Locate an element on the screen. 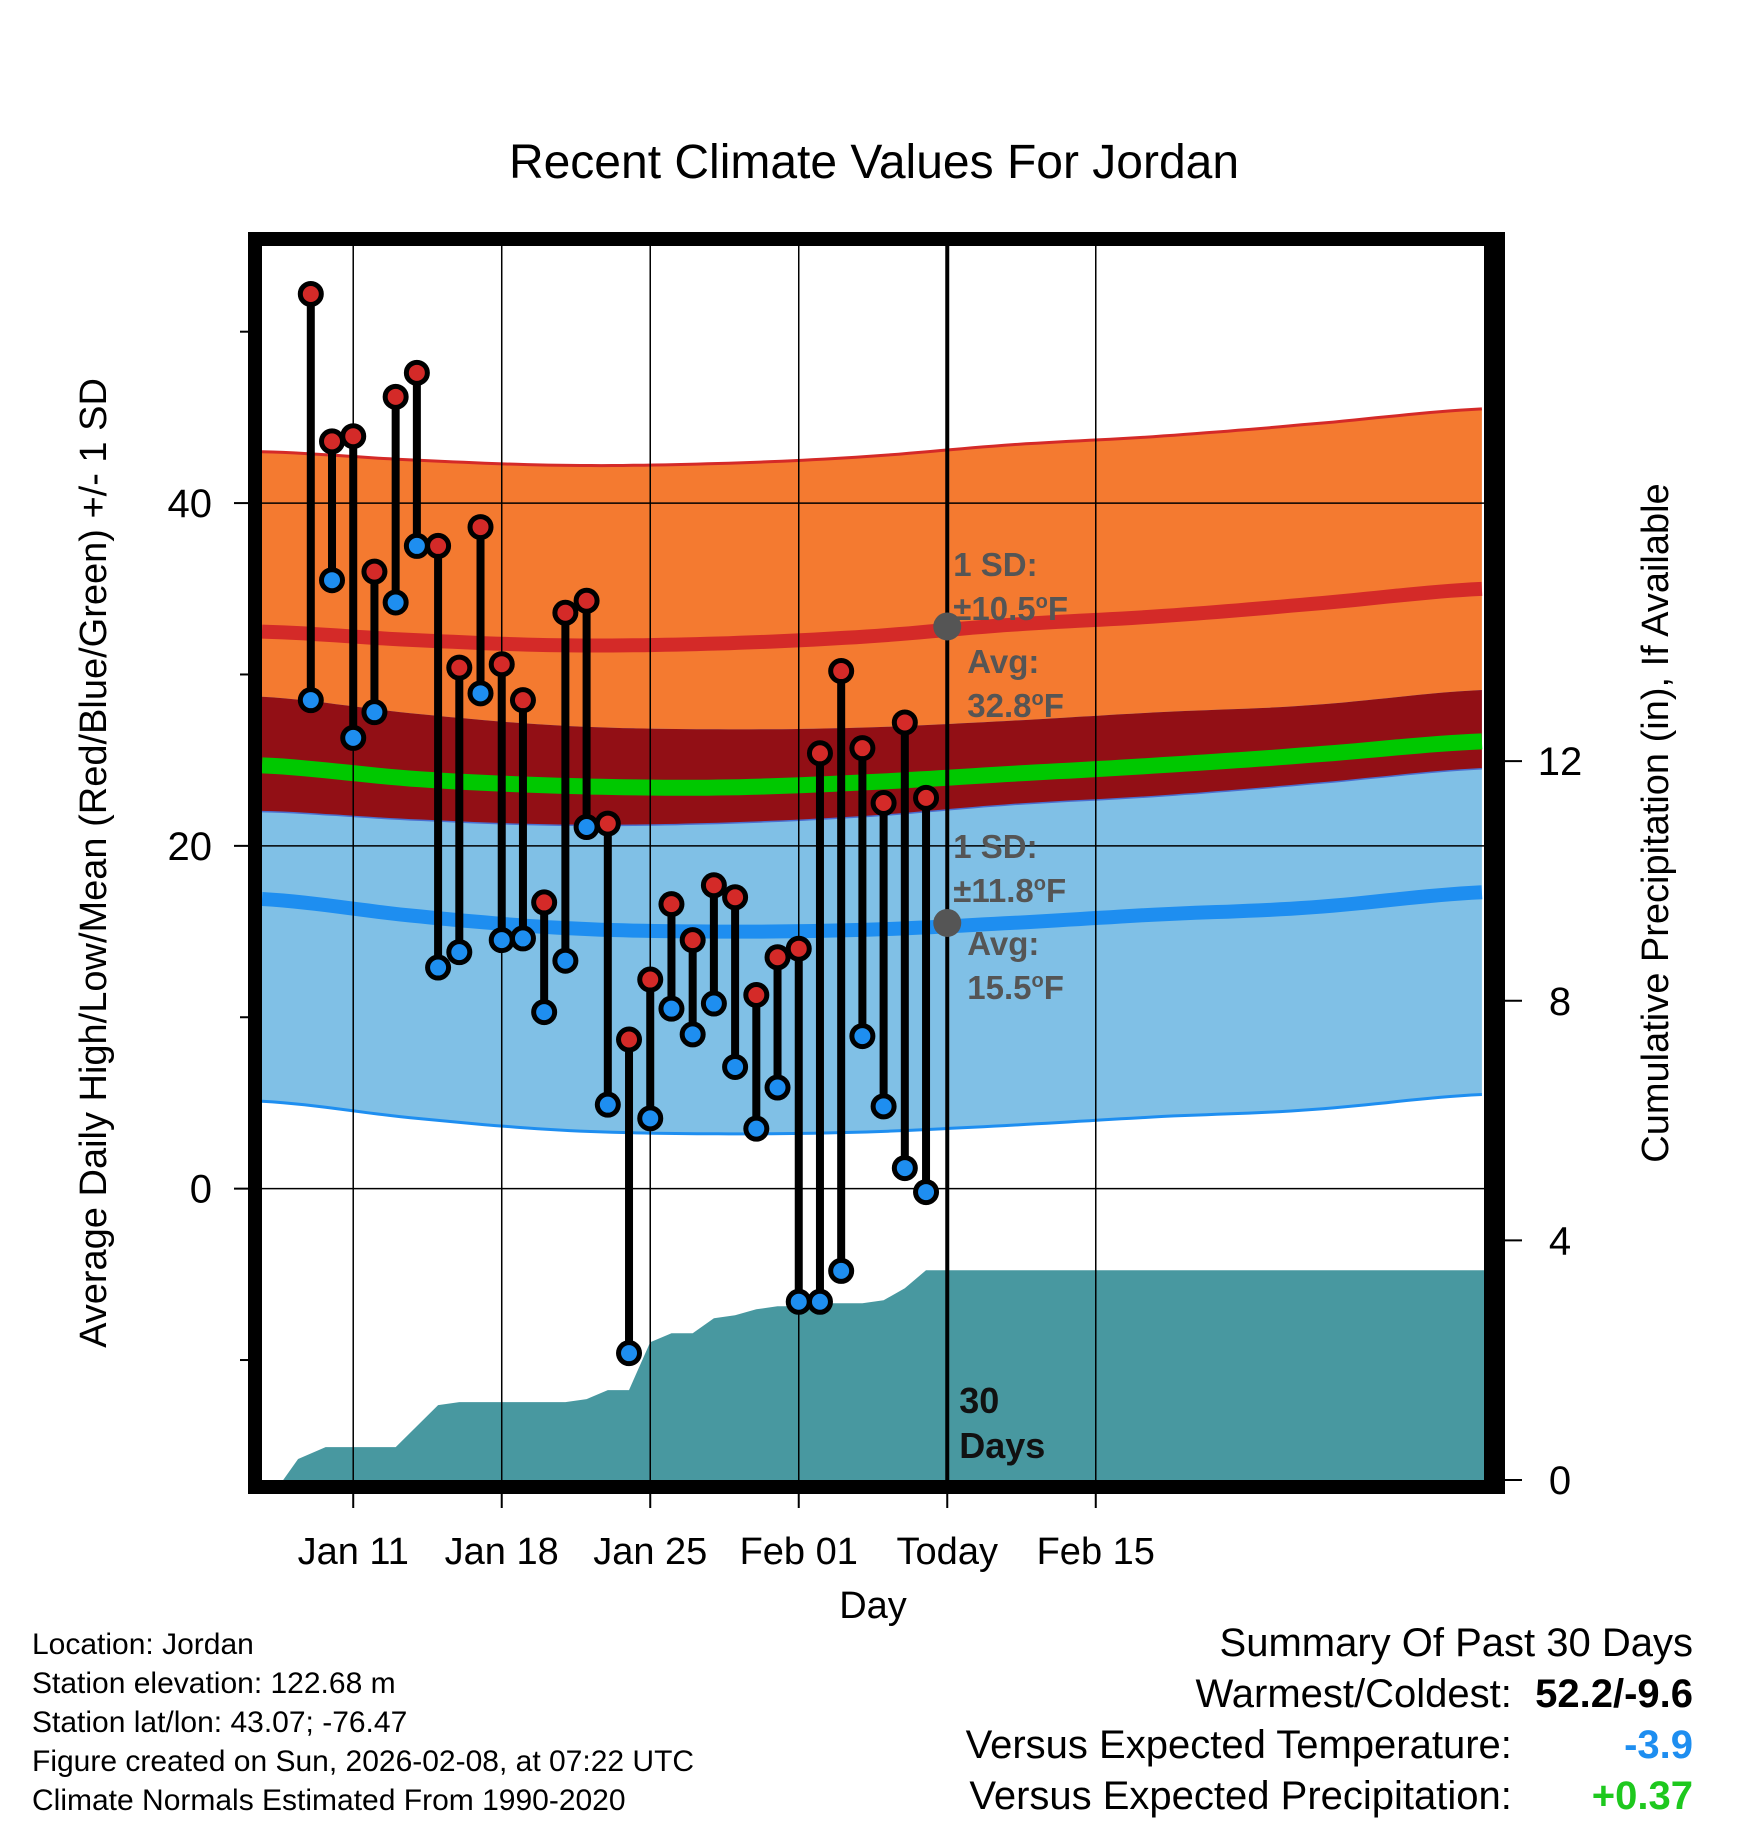 This screenshot has width=1748, height=1828. summary-temp-row: Versus Expected Temperature: -3.9 is located at coordinates (1329, 1745).